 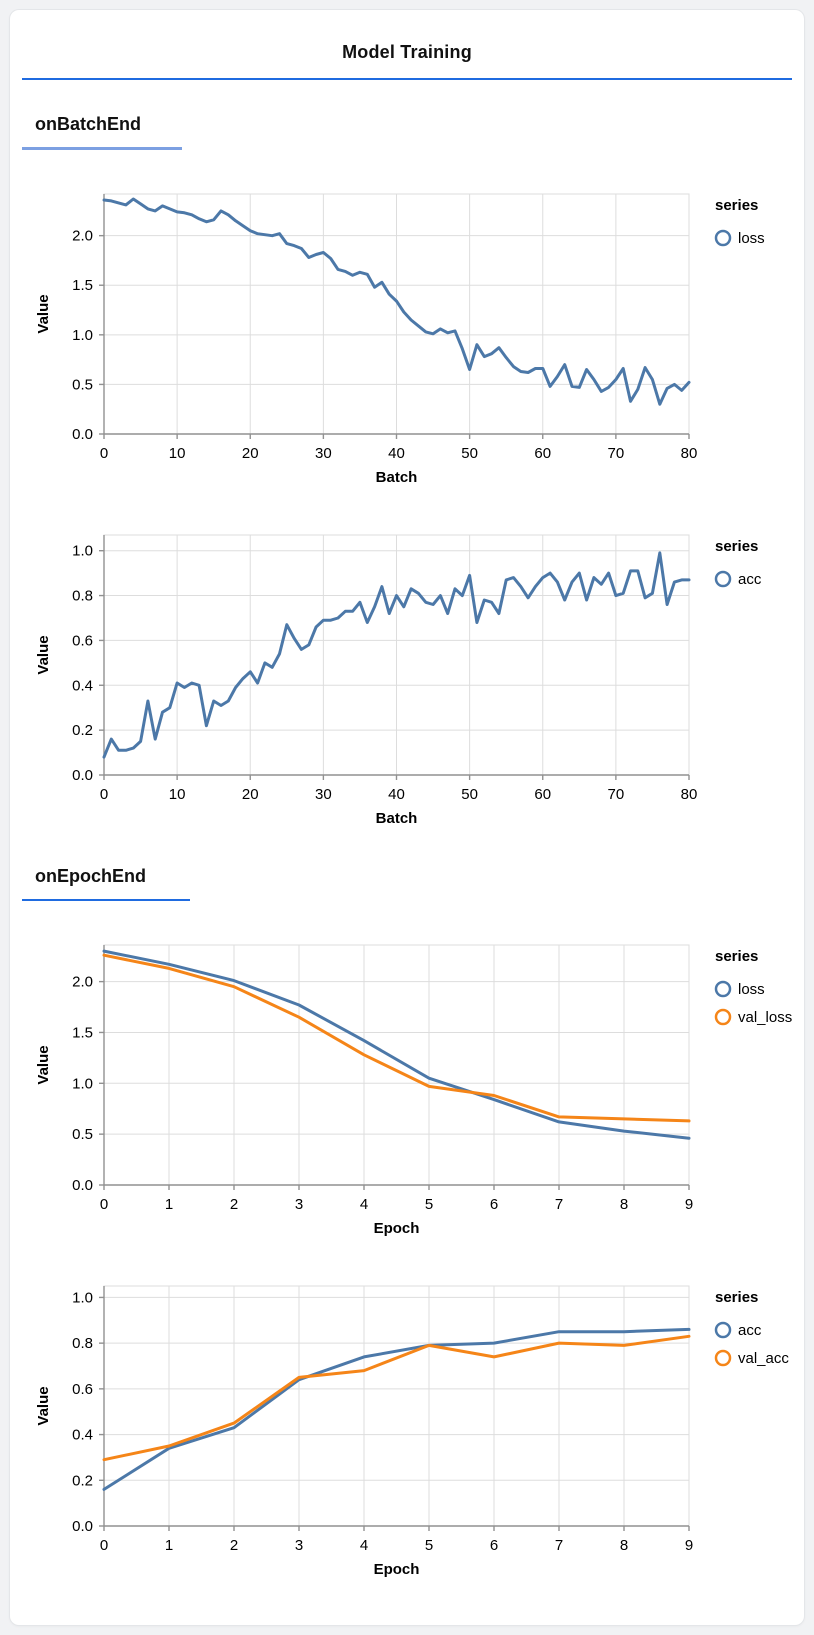 What do you see at coordinates (396, 794) in the screenshot?
I see `x-tick-label: 40` at bounding box center [396, 794].